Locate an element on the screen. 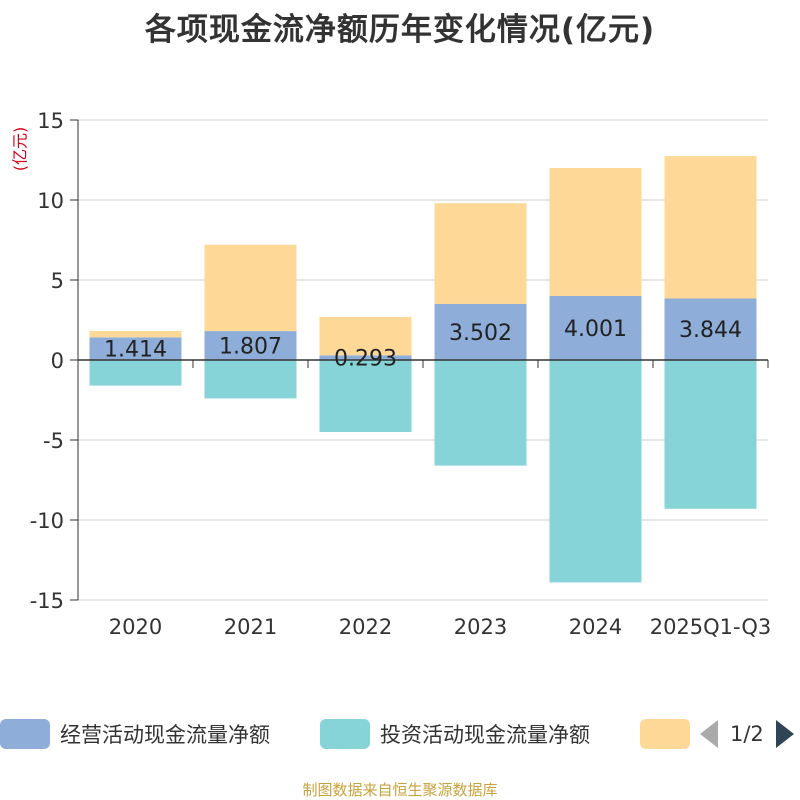  y-tick-label: 0 is located at coordinates (57, 361).